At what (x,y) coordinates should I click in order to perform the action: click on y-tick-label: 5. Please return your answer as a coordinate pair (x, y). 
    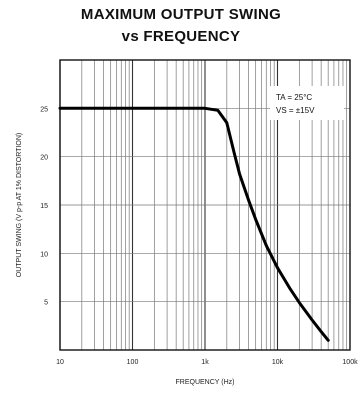
    Looking at the image, I should click on (46, 303).